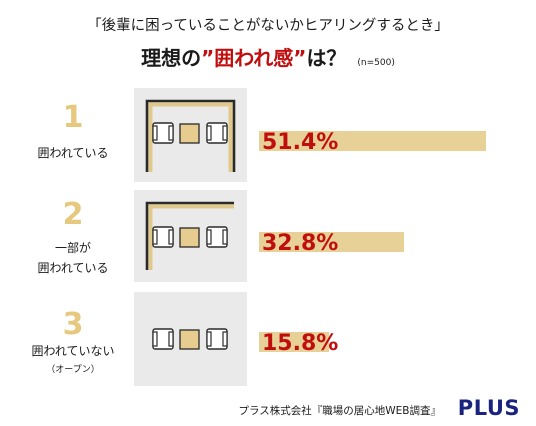 Image resolution: width=536 pixels, height=426 pixels. What do you see at coordinates (326, 58) in the screenshot?
I see `title-suffix: は？` at bounding box center [326, 58].